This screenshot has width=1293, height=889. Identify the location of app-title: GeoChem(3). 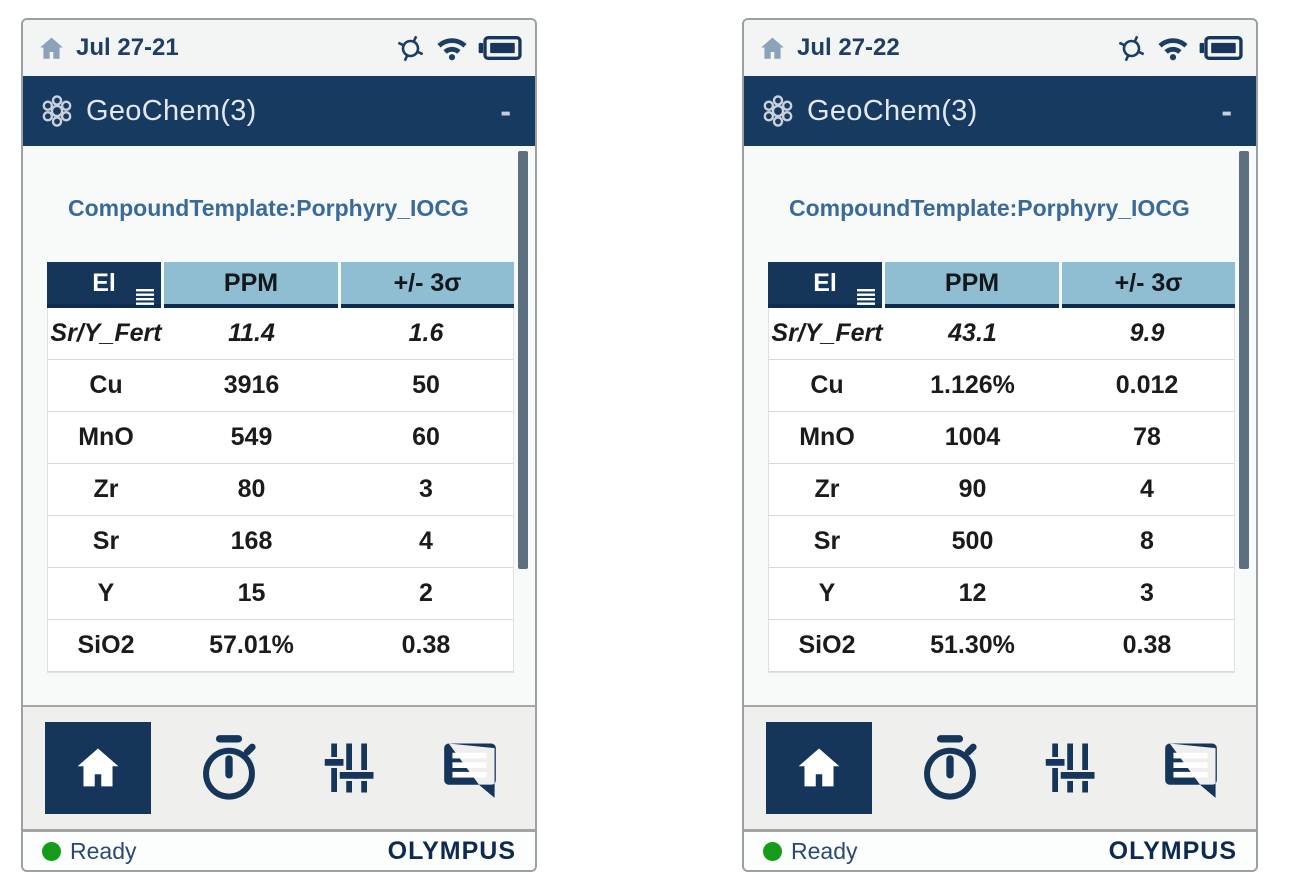
(892, 110).